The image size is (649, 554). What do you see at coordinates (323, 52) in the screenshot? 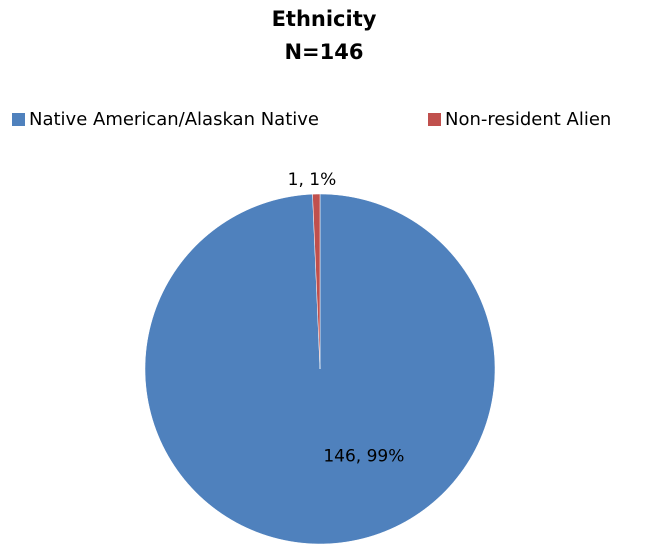
I see `chart-subtitle: N=146` at bounding box center [323, 52].